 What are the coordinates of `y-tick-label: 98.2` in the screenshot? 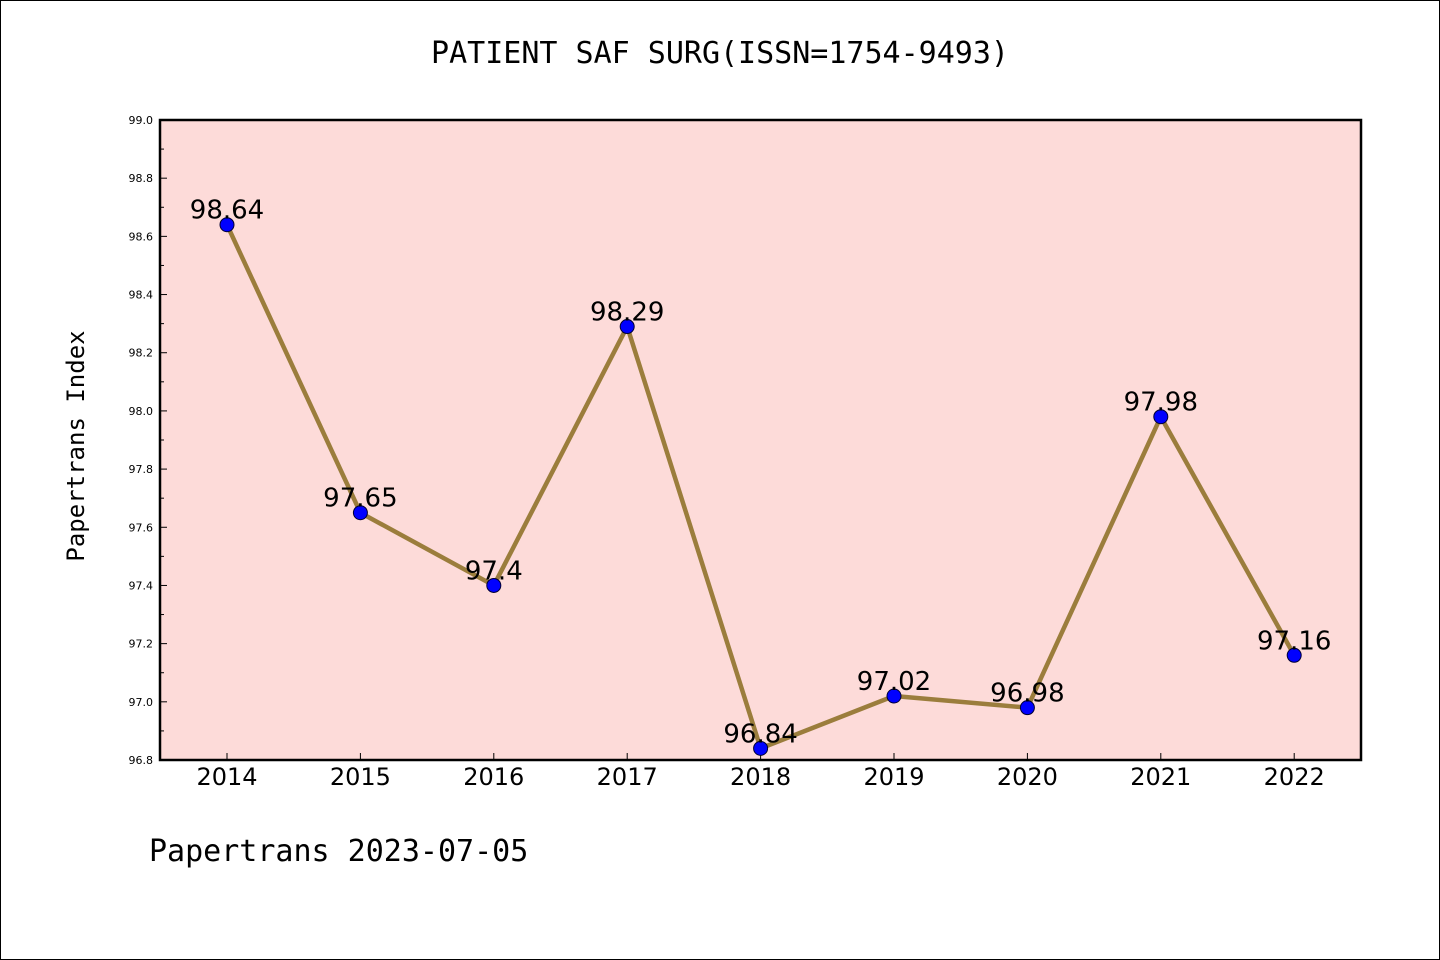 It's located at (141, 353).